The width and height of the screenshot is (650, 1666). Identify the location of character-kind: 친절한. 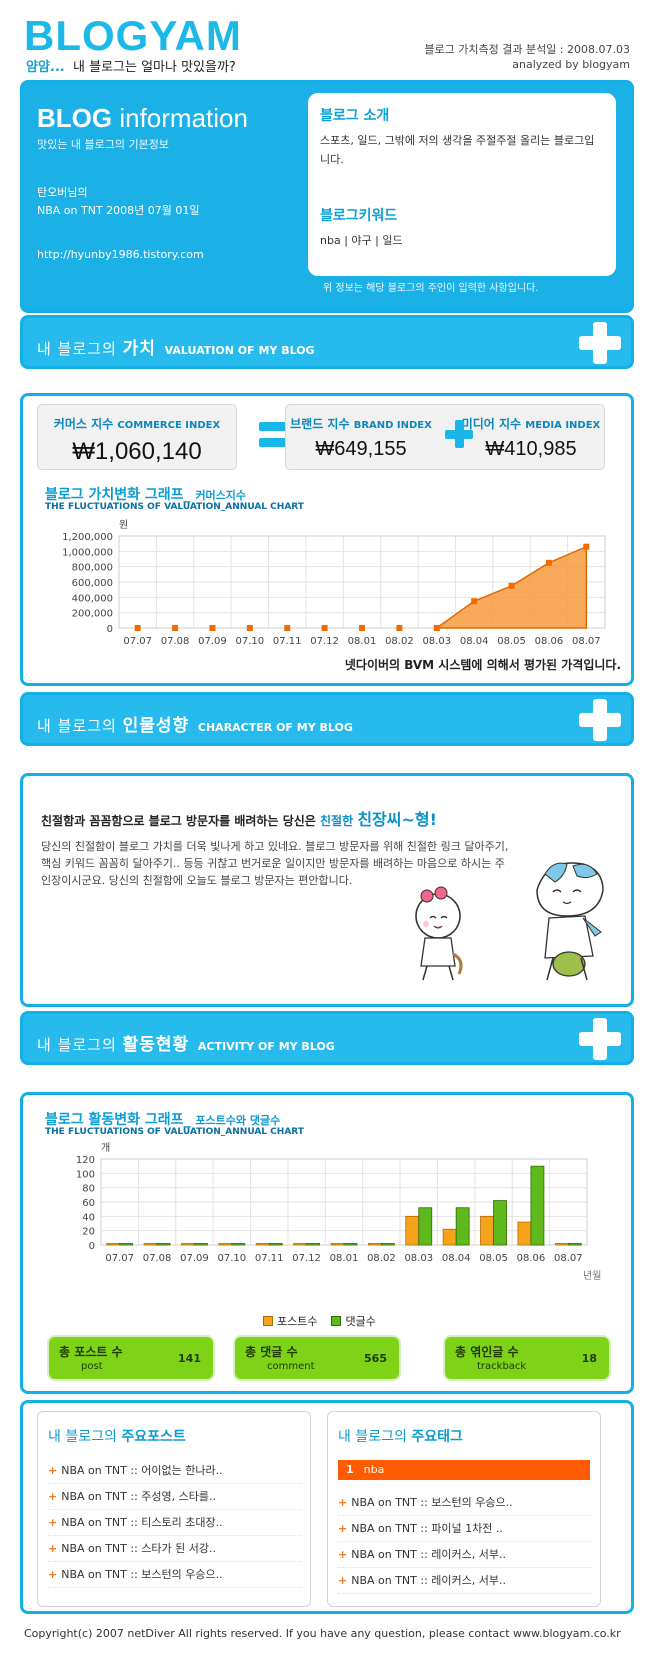
(337, 821).